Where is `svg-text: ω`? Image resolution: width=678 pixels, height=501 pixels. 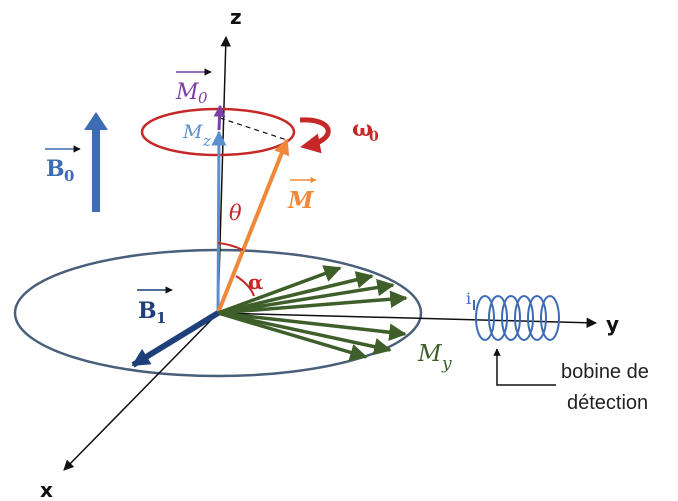 svg-text: ω is located at coordinates (362, 129).